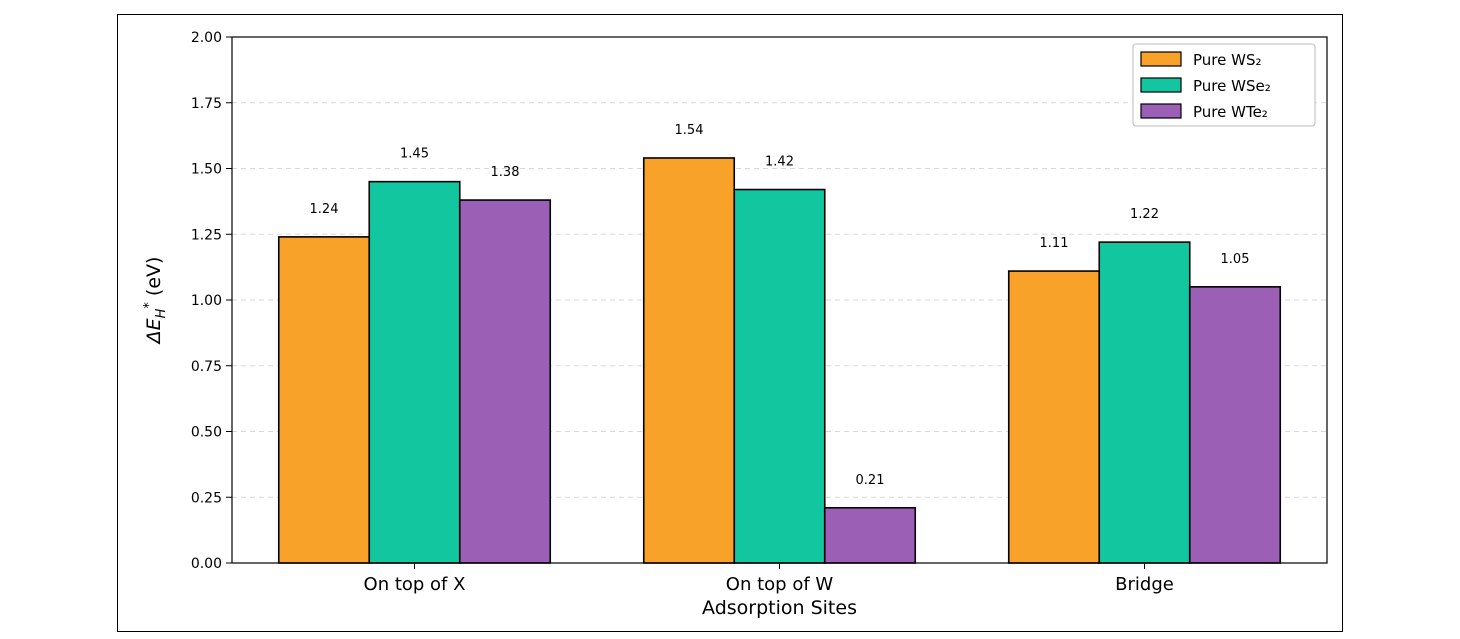 The height and width of the screenshot is (639, 1460). Describe the element at coordinates (206, 104) in the screenshot. I see `y-tick-label: 1.75` at that location.